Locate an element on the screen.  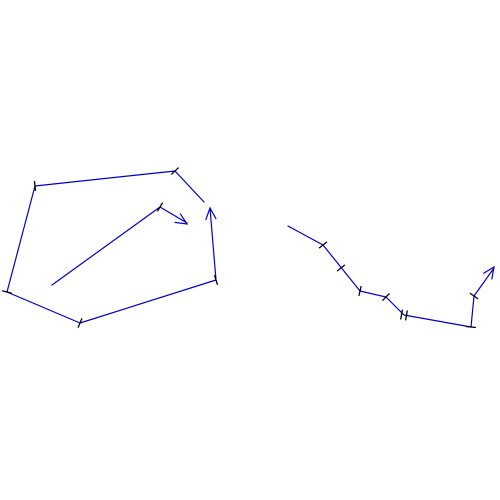
right-path is located at coordinates (391, 276).